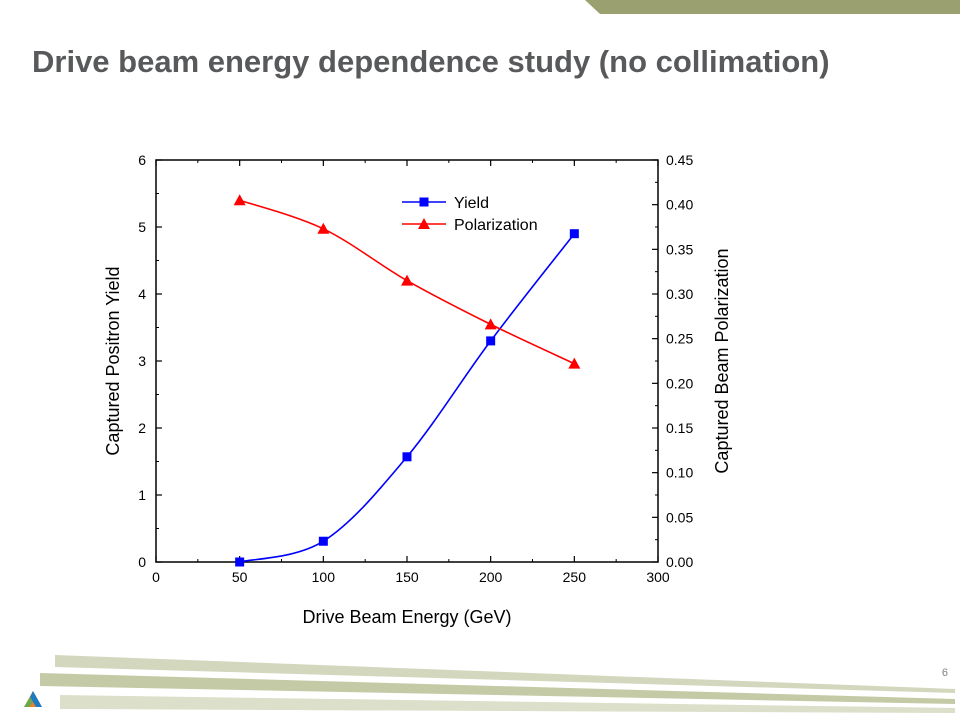 Image resolution: width=960 pixels, height=720 pixels. What do you see at coordinates (722, 360) in the screenshot?
I see `y2-axis-label: Captured Beam Polarization` at bounding box center [722, 360].